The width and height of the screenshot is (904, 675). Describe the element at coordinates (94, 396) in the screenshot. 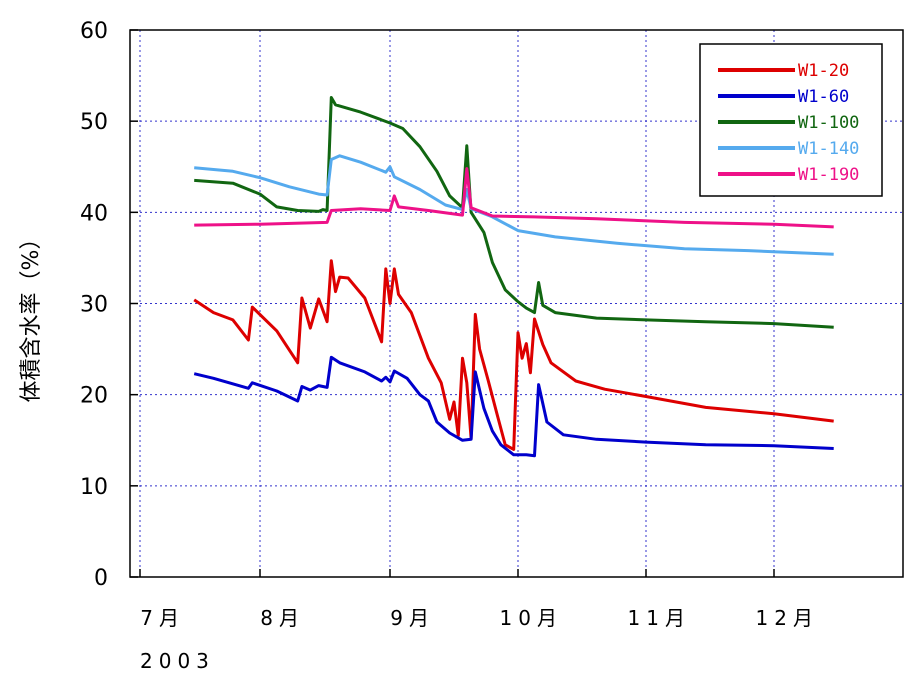

I see `y-tick-label: 20` at that location.